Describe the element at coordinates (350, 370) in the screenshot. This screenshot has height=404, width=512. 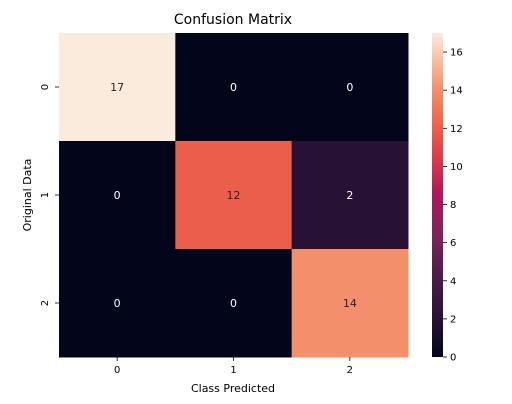
I see `x-tick-label: 2` at that location.